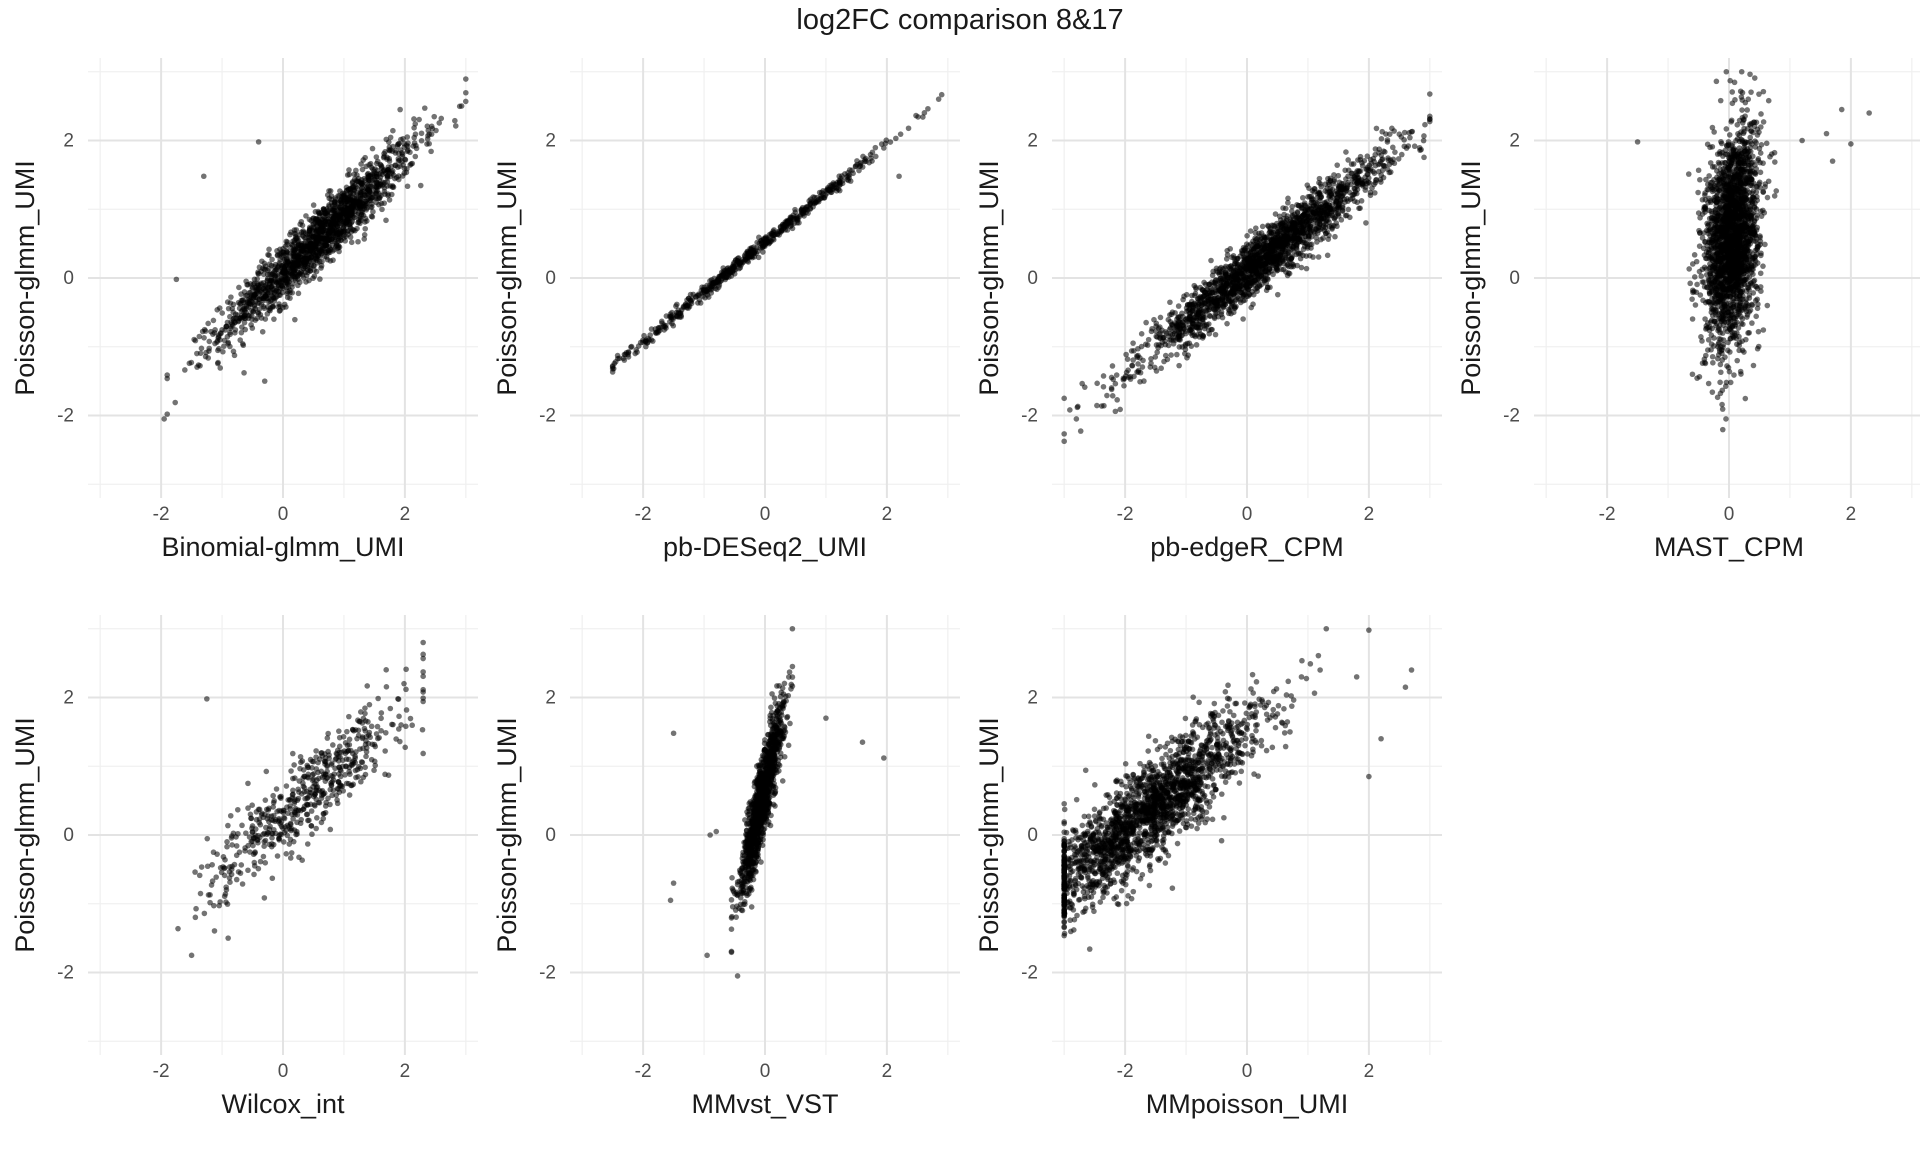 This screenshot has height=1152, width=1920. Describe the element at coordinates (1247, 514) in the screenshot. I see `x-tick-label: 0` at that location.